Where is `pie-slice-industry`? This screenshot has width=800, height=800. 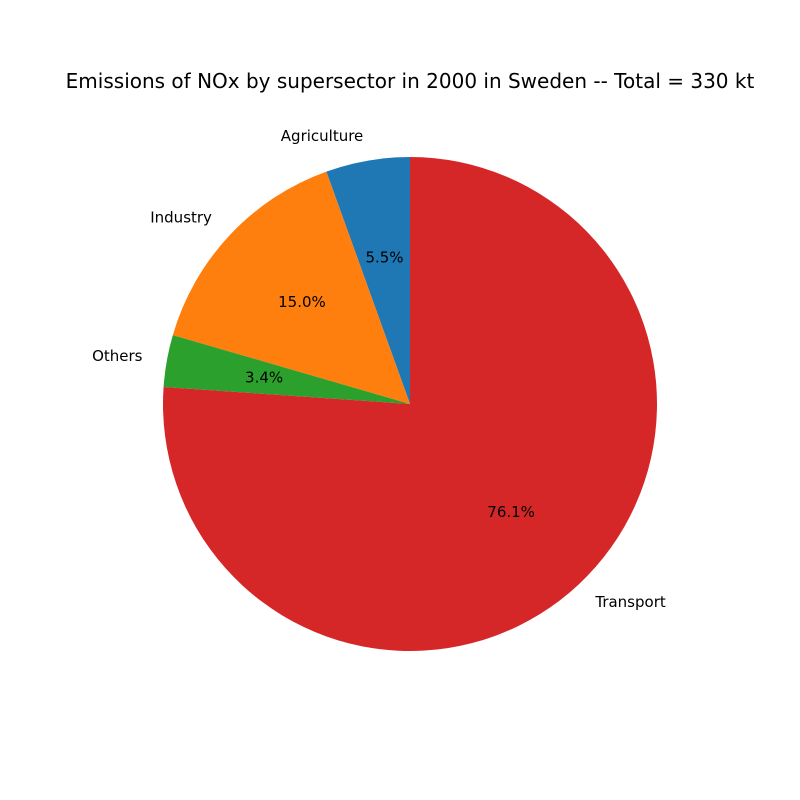
pie-slice-industry is located at coordinates (291, 287).